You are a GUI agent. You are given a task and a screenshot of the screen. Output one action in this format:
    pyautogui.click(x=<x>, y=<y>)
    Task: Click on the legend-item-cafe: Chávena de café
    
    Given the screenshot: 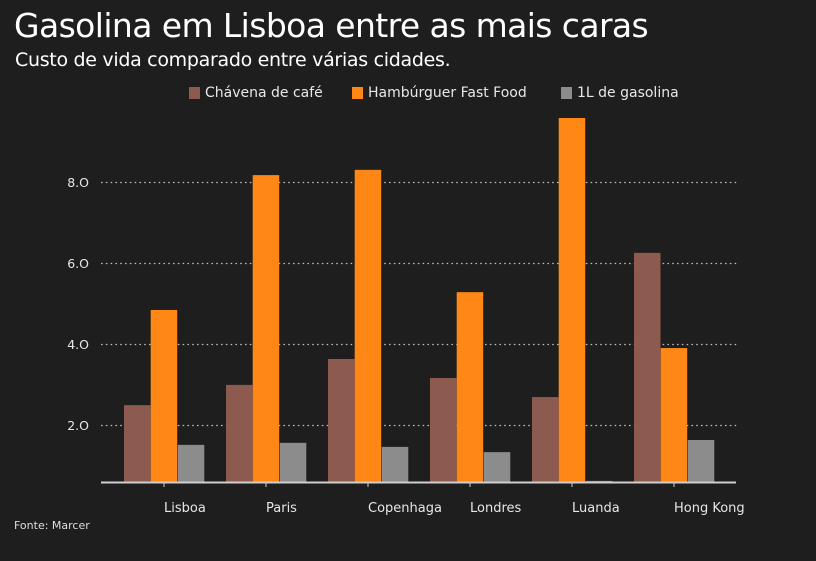 What is the action you would take?
    pyautogui.click(x=256, y=93)
    